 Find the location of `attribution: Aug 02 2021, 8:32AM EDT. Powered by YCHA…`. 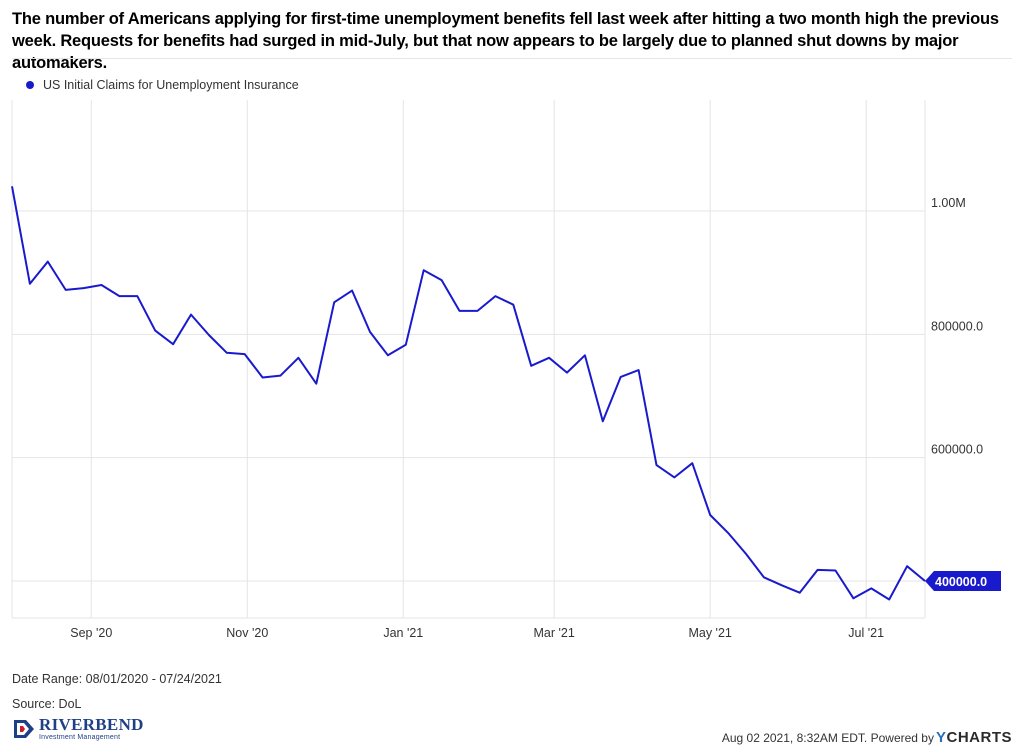

attribution: Aug 02 2021, 8:32AM EDT. Powered by YCHA… is located at coordinates (867, 737).